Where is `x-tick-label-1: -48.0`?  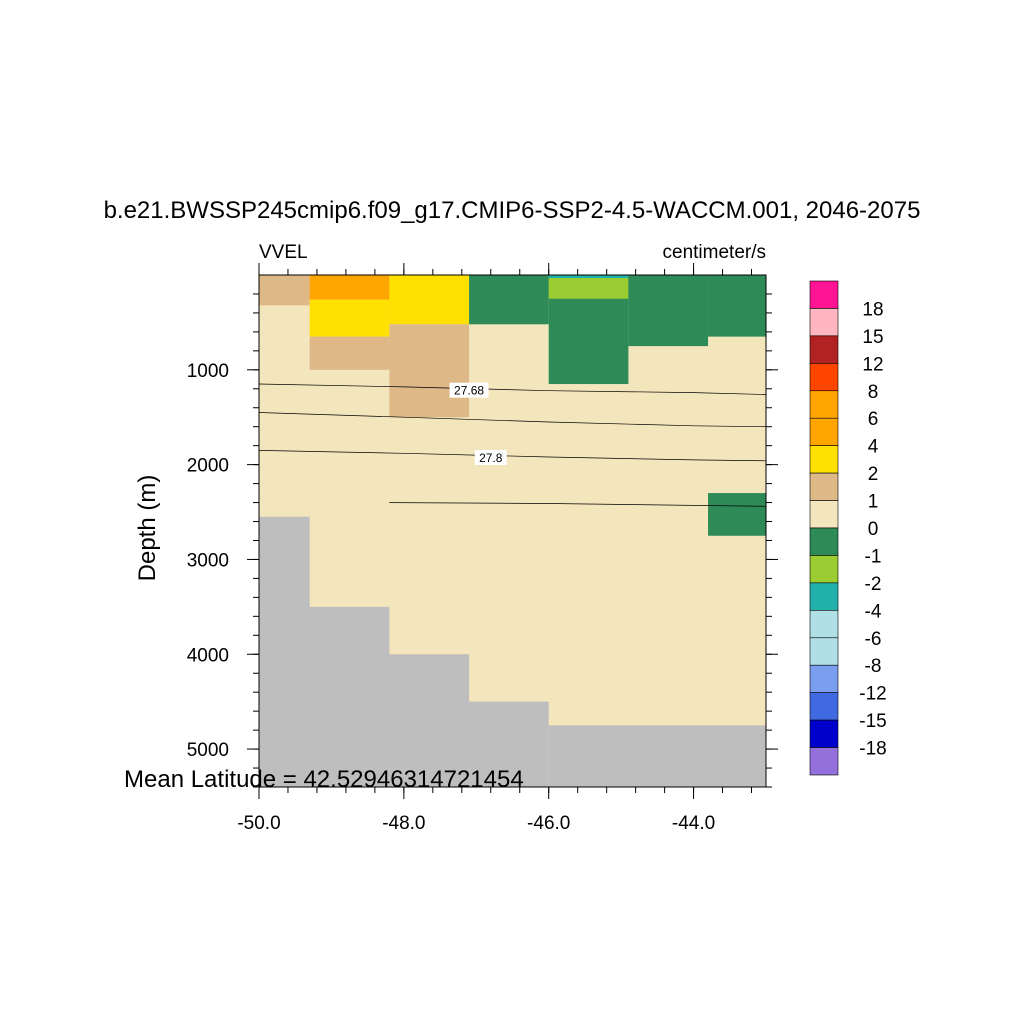 x-tick-label-1: -48.0 is located at coordinates (403, 823).